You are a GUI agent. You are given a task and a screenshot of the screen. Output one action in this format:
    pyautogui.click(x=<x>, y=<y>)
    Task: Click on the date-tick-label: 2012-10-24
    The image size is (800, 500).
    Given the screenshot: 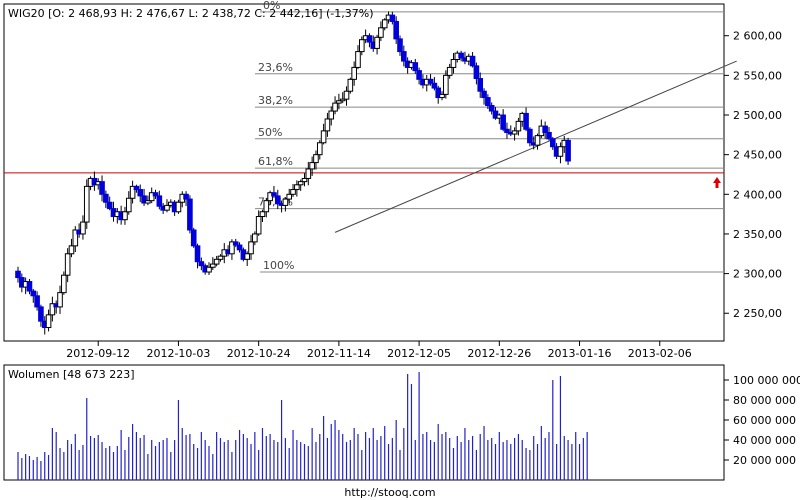 What is the action you would take?
    pyautogui.click(x=259, y=353)
    